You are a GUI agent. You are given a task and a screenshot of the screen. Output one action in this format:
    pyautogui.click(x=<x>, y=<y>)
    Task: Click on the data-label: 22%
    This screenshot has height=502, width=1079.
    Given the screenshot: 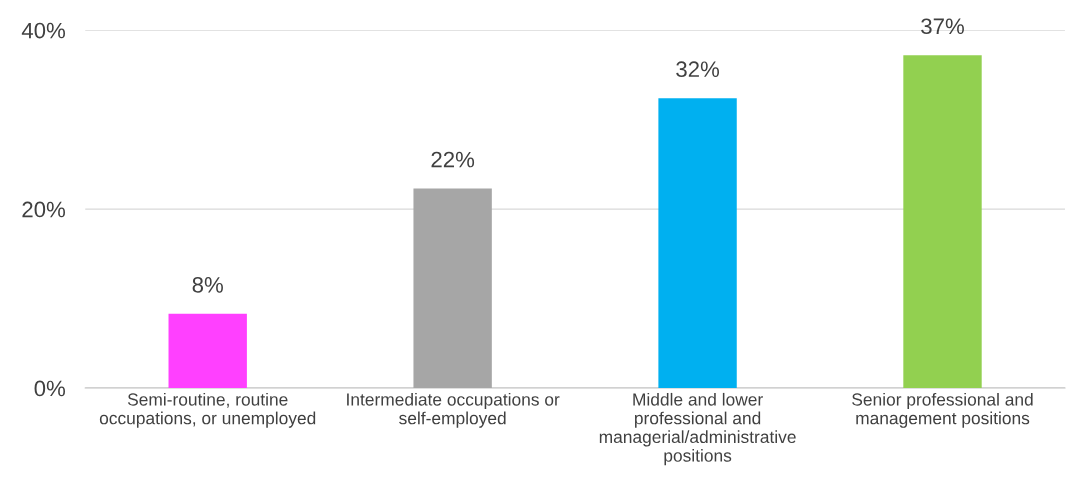 What is the action you would take?
    pyautogui.click(x=453, y=159)
    